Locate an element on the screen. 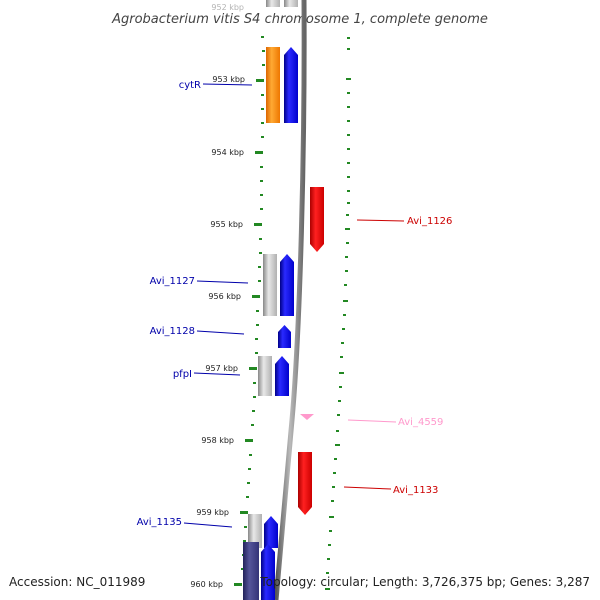 Image resolution: width=600 pixels, height=600 pixels. gene-navy is located at coordinates (251, 571).